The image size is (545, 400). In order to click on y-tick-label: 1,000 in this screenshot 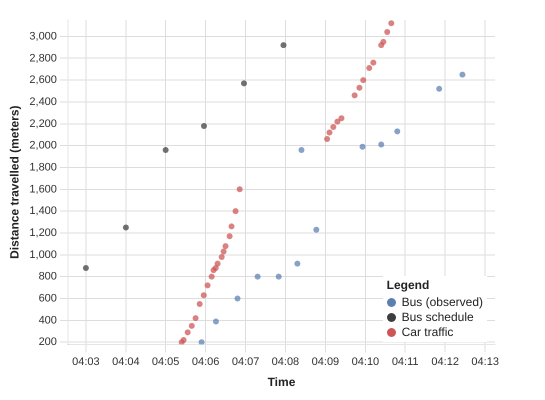, I will do `click(43, 254)`.